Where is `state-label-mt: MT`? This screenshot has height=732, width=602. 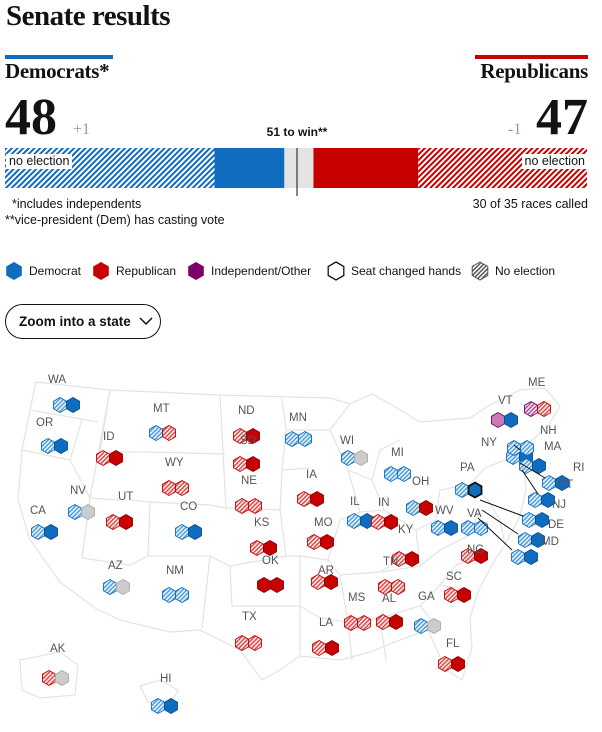
state-label-mt: MT is located at coordinates (161, 409).